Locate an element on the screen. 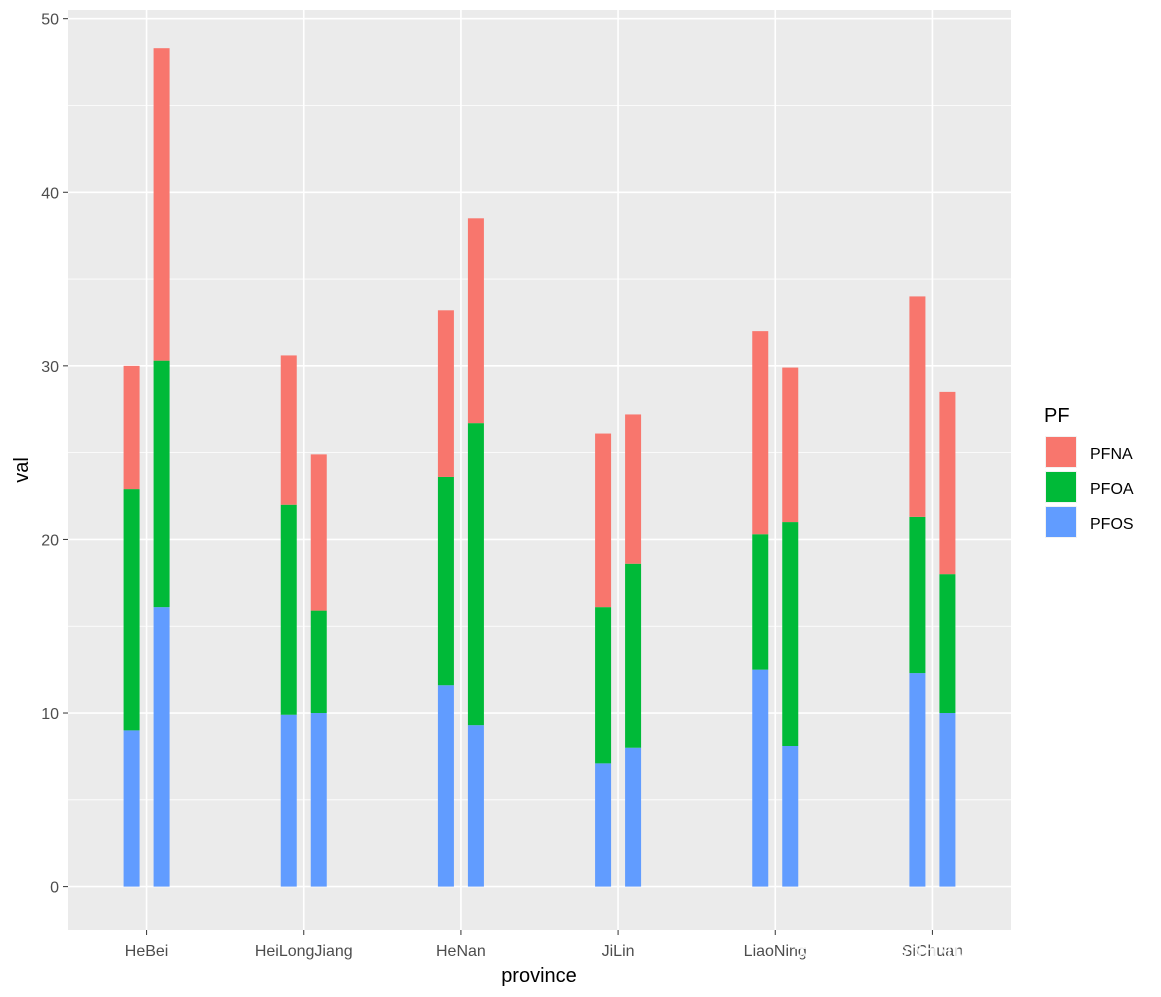 The image size is (1161, 997). y-axis: 0 10 20 30 40 50 is located at coordinates (54, 454).